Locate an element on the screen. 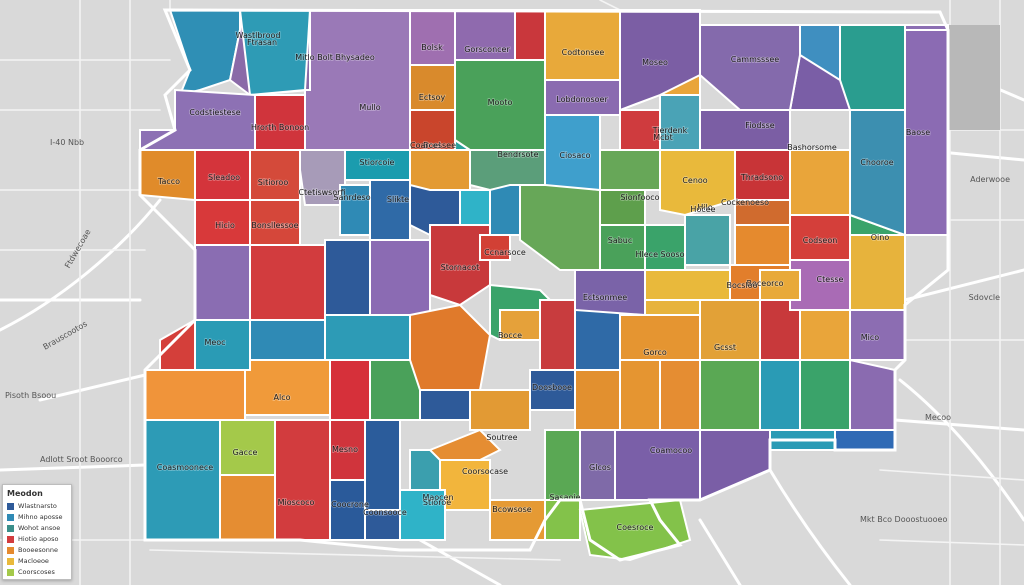 This screenshot has height=585, width=1024. place-label: Mkt Bco Dooostuooeo is located at coordinates (903, 519).